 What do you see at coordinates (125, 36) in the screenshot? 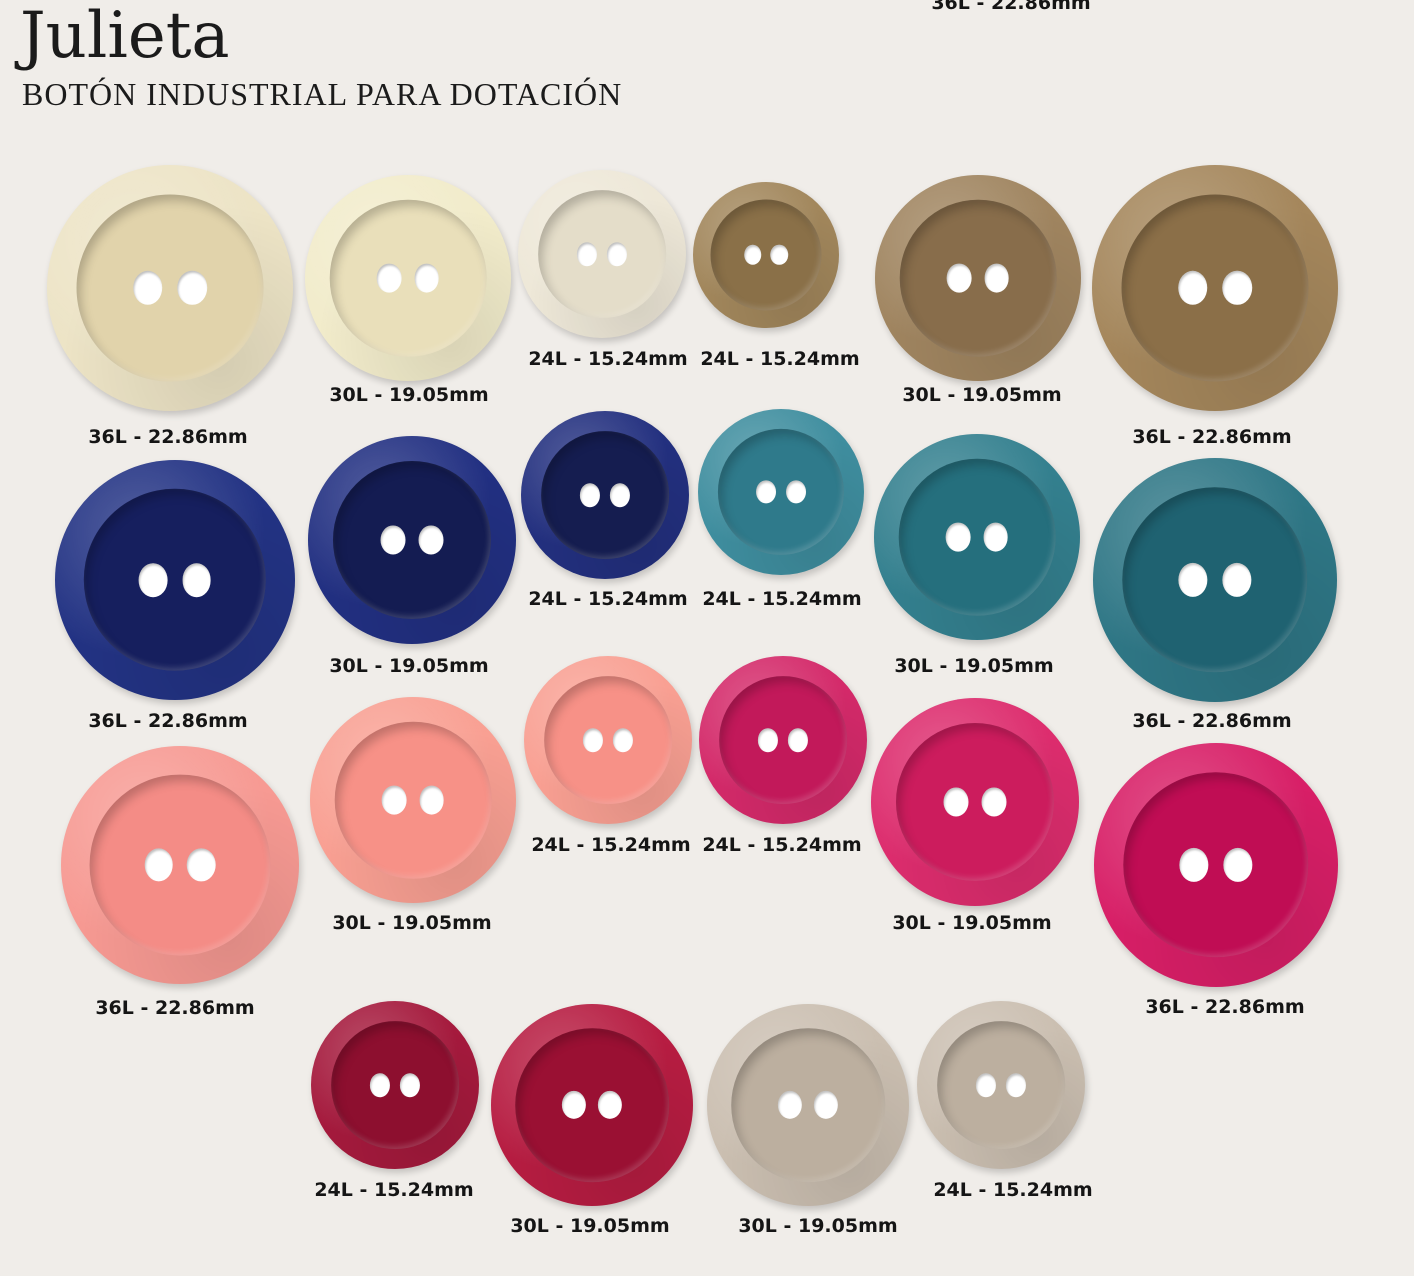
I see `page-title: Julieta` at bounding box center [125, 36].